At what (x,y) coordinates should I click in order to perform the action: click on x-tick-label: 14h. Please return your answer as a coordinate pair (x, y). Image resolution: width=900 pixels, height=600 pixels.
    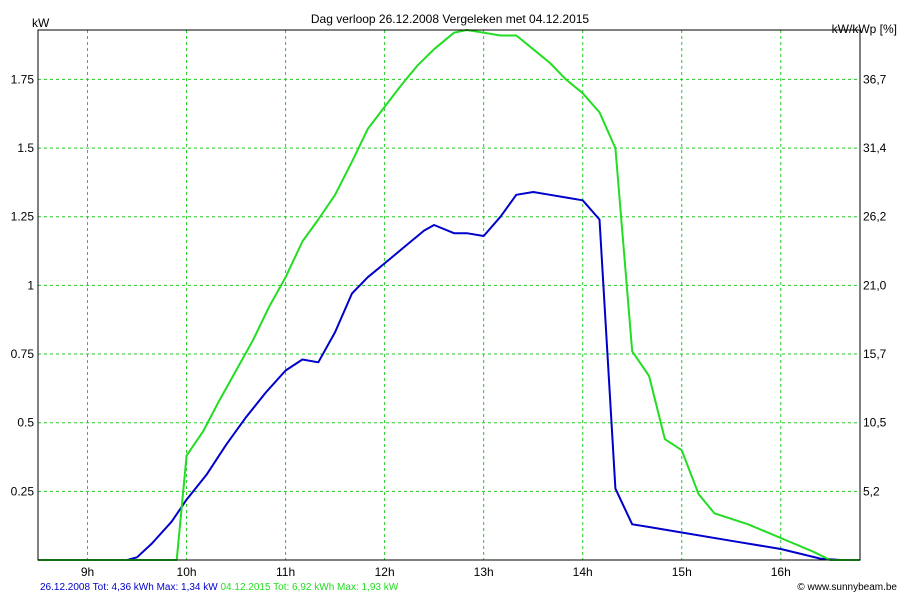
    Looking at the image, I should click on (583, 572).